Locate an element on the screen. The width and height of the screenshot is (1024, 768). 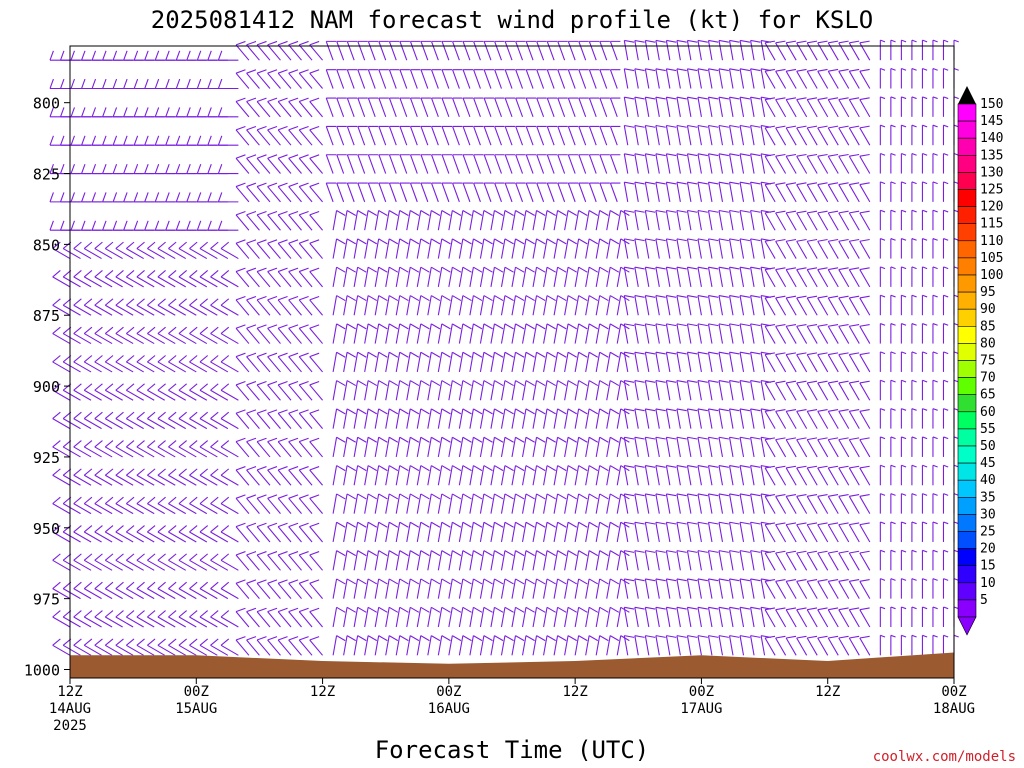
credit-label: coolwx.com/models is located at coordinates (944, 757).